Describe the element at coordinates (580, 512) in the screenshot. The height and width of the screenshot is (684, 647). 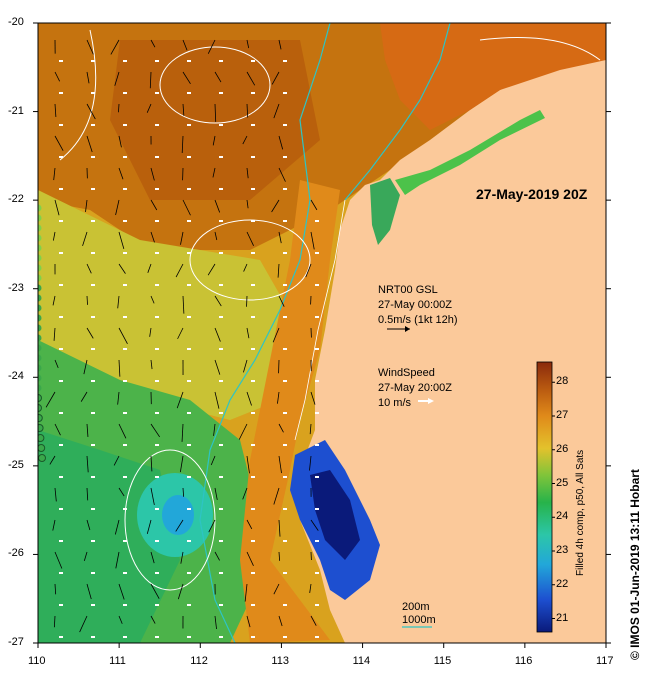
I see `colorbar-title: Filled 4h comp, p50, All Sats` at that location.